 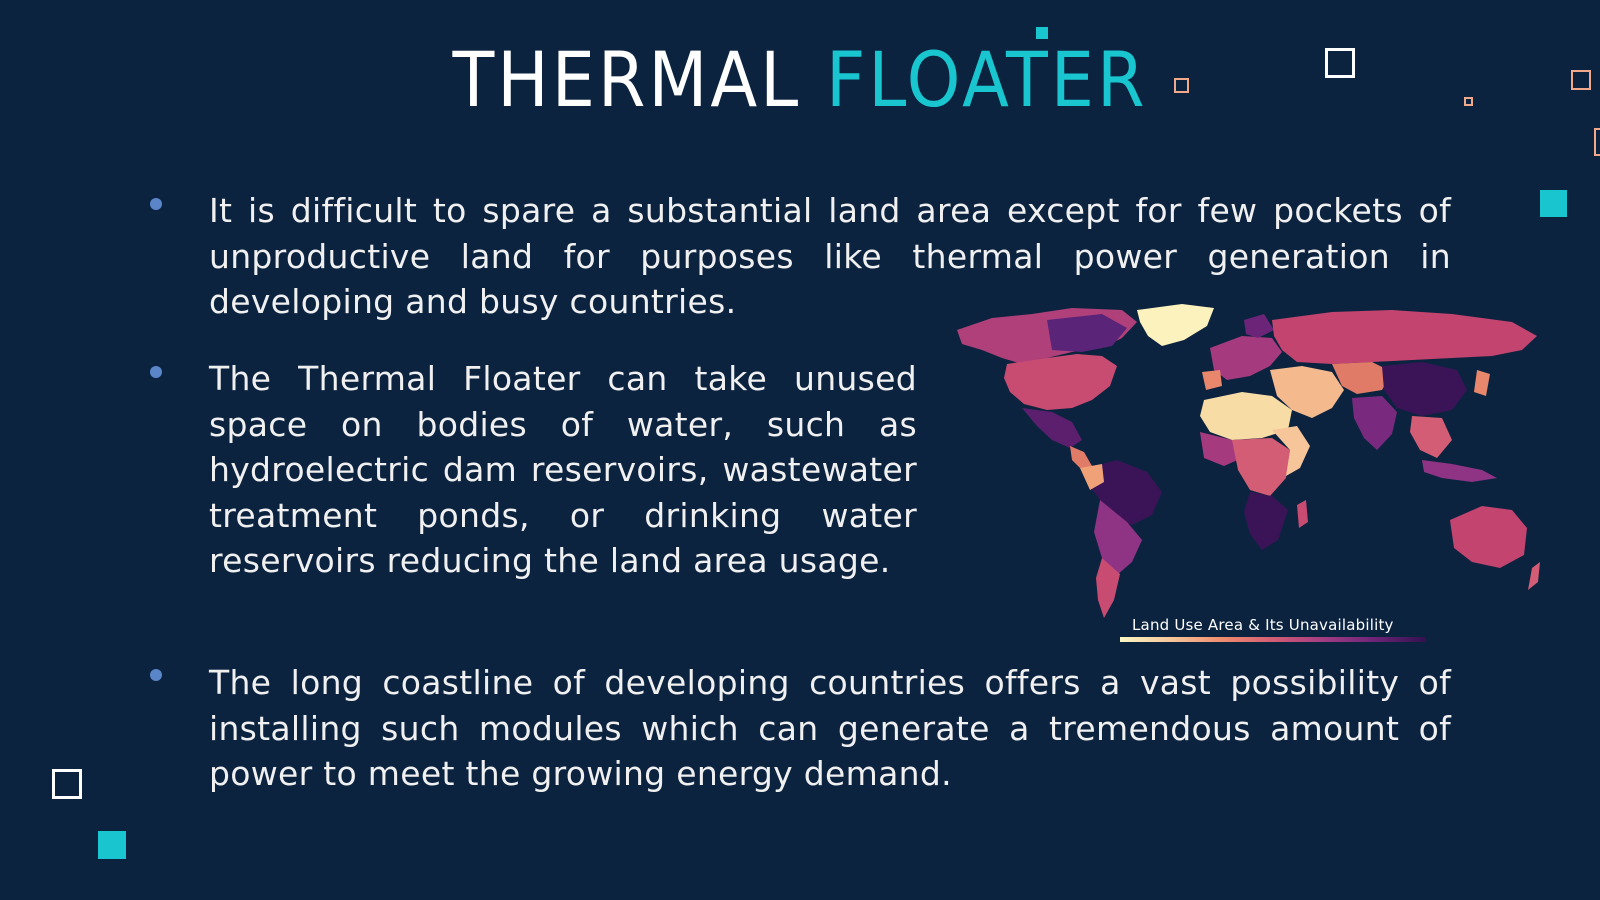 What do you see at coordinates (1124, 492) in the screenshot?
I see `map-region-south-america-north` at bounding box center [1124, 492].